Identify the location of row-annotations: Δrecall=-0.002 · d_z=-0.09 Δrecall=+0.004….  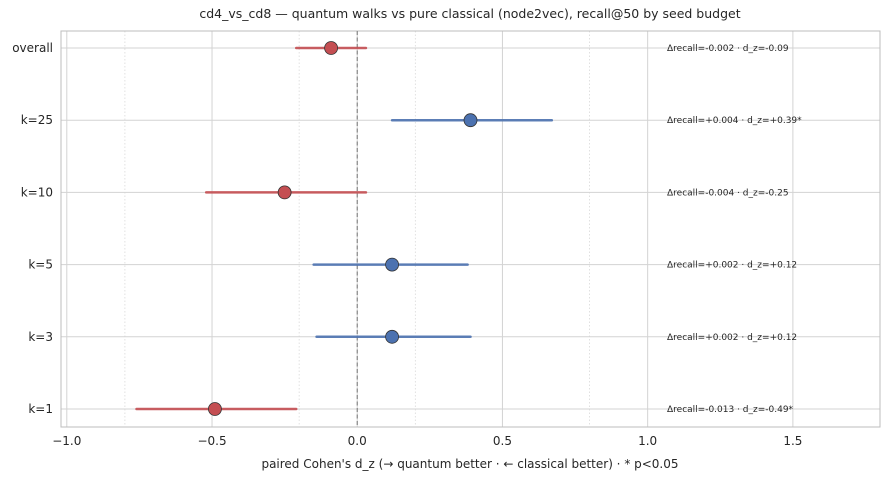
(734, 229).